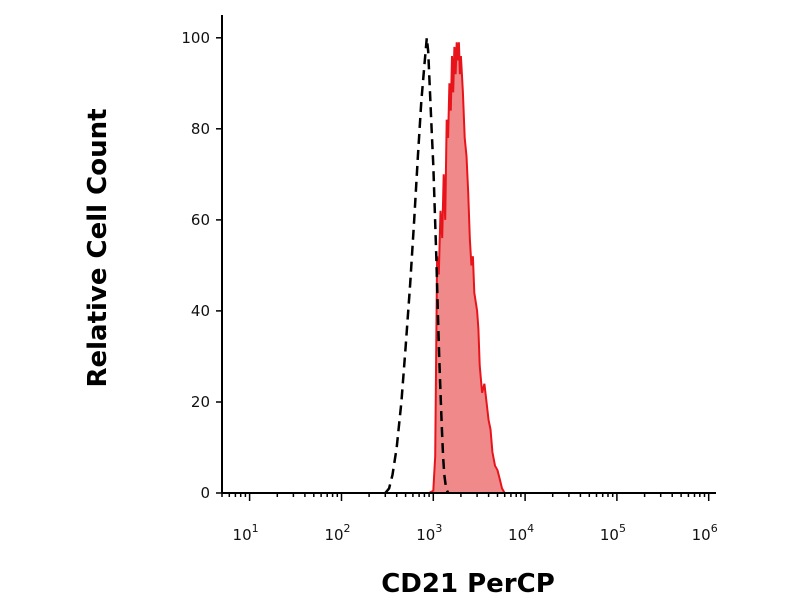 This screenshot has width=800, height=600. I want to click on x-tick-label: 10³, so click(429, 533).